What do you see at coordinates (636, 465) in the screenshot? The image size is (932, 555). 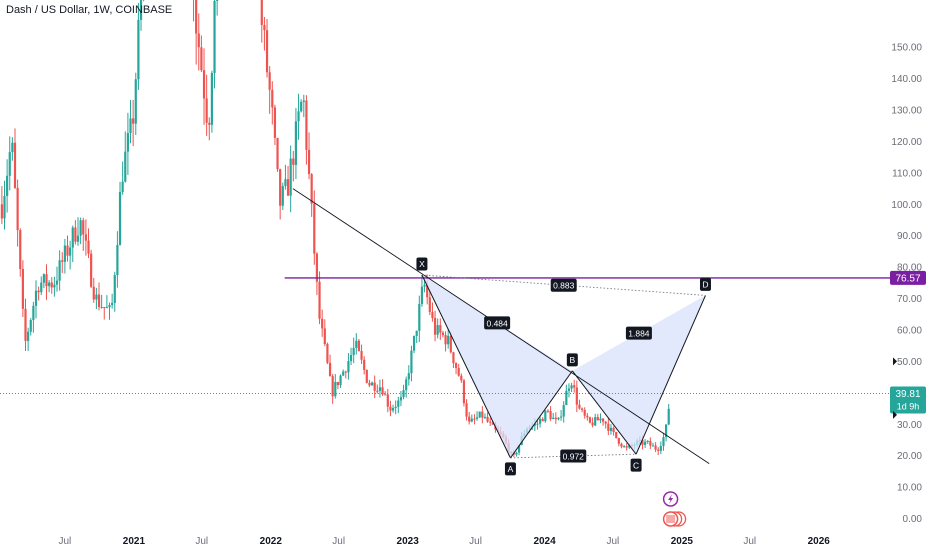 I see `point-label-text: C` at bounding box center [636, 465].